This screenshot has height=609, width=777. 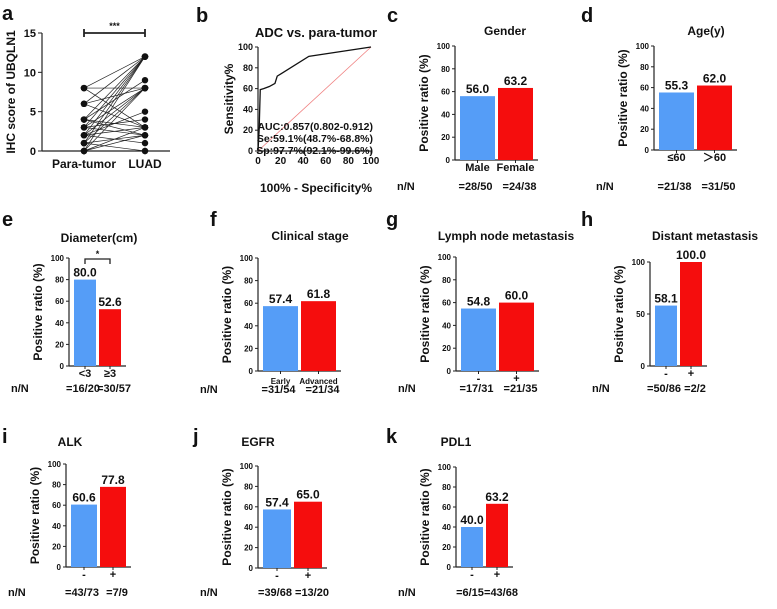 I want to click on n-over-N: =2/2, so click(x=695, y=389).